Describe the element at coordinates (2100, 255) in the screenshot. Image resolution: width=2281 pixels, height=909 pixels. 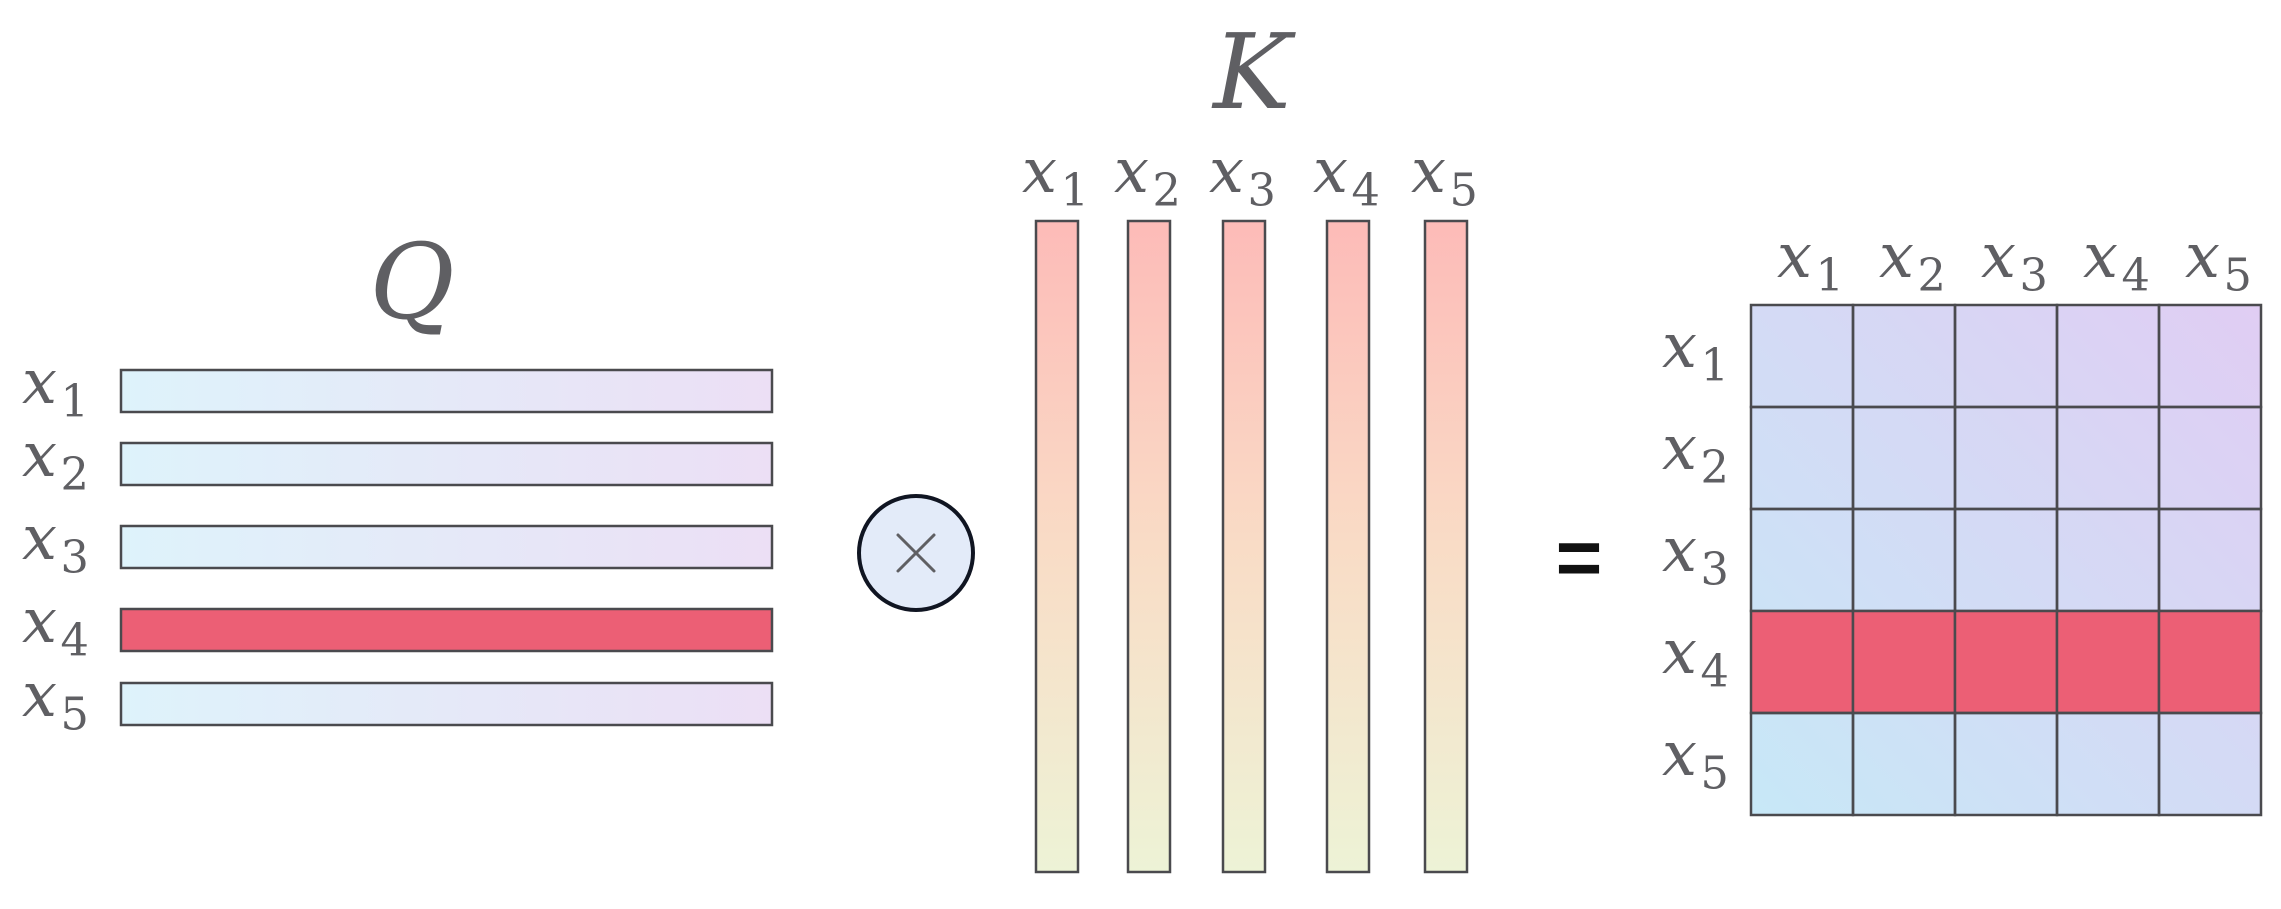
I see `result-column-label-4-symbol: x` at that location.